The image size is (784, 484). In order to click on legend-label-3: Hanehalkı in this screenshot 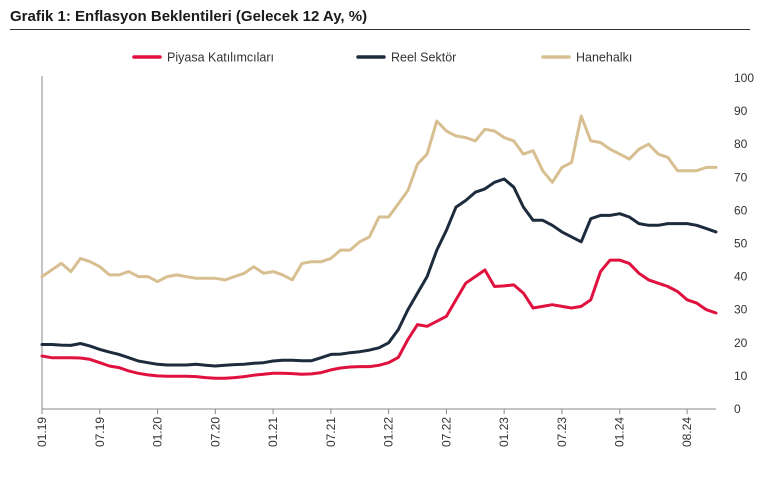, I will do `click(604, 58)`.